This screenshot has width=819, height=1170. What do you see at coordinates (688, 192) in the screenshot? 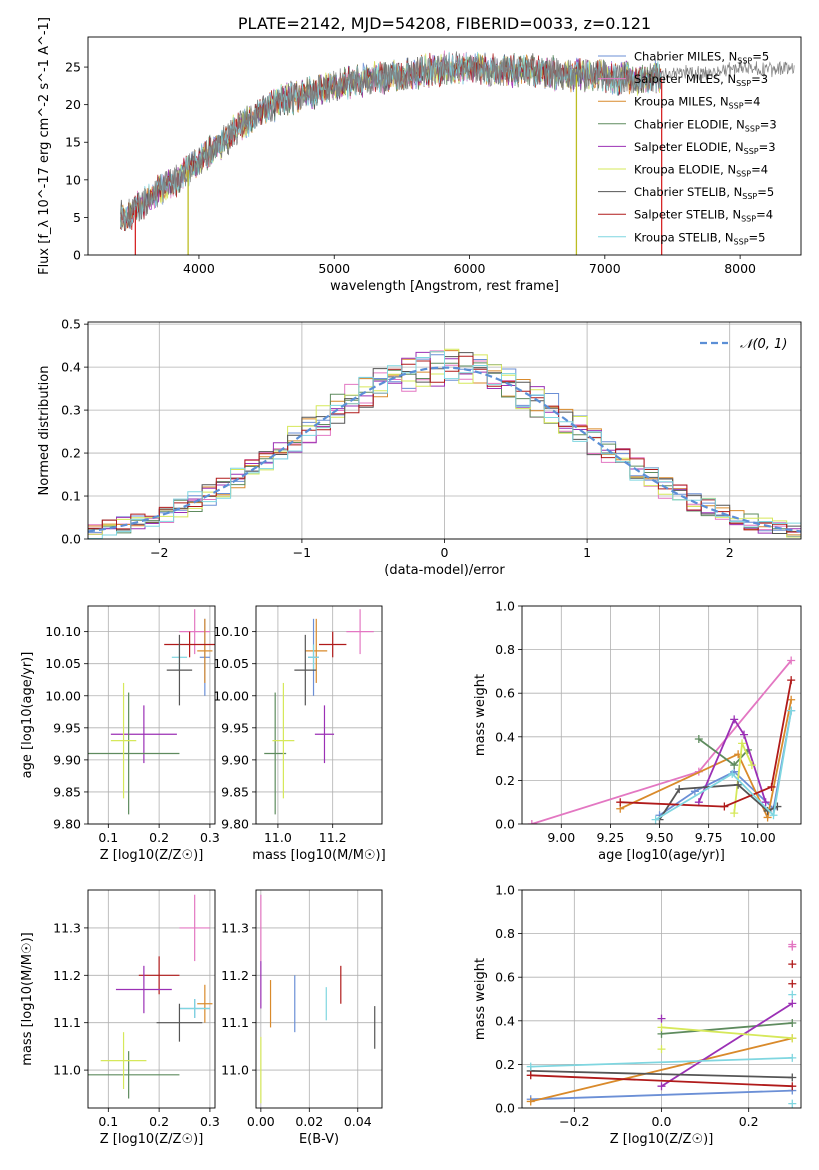
I see `legend-label-main: Chabrier STELIB, N` at bounding box center [688, 192].